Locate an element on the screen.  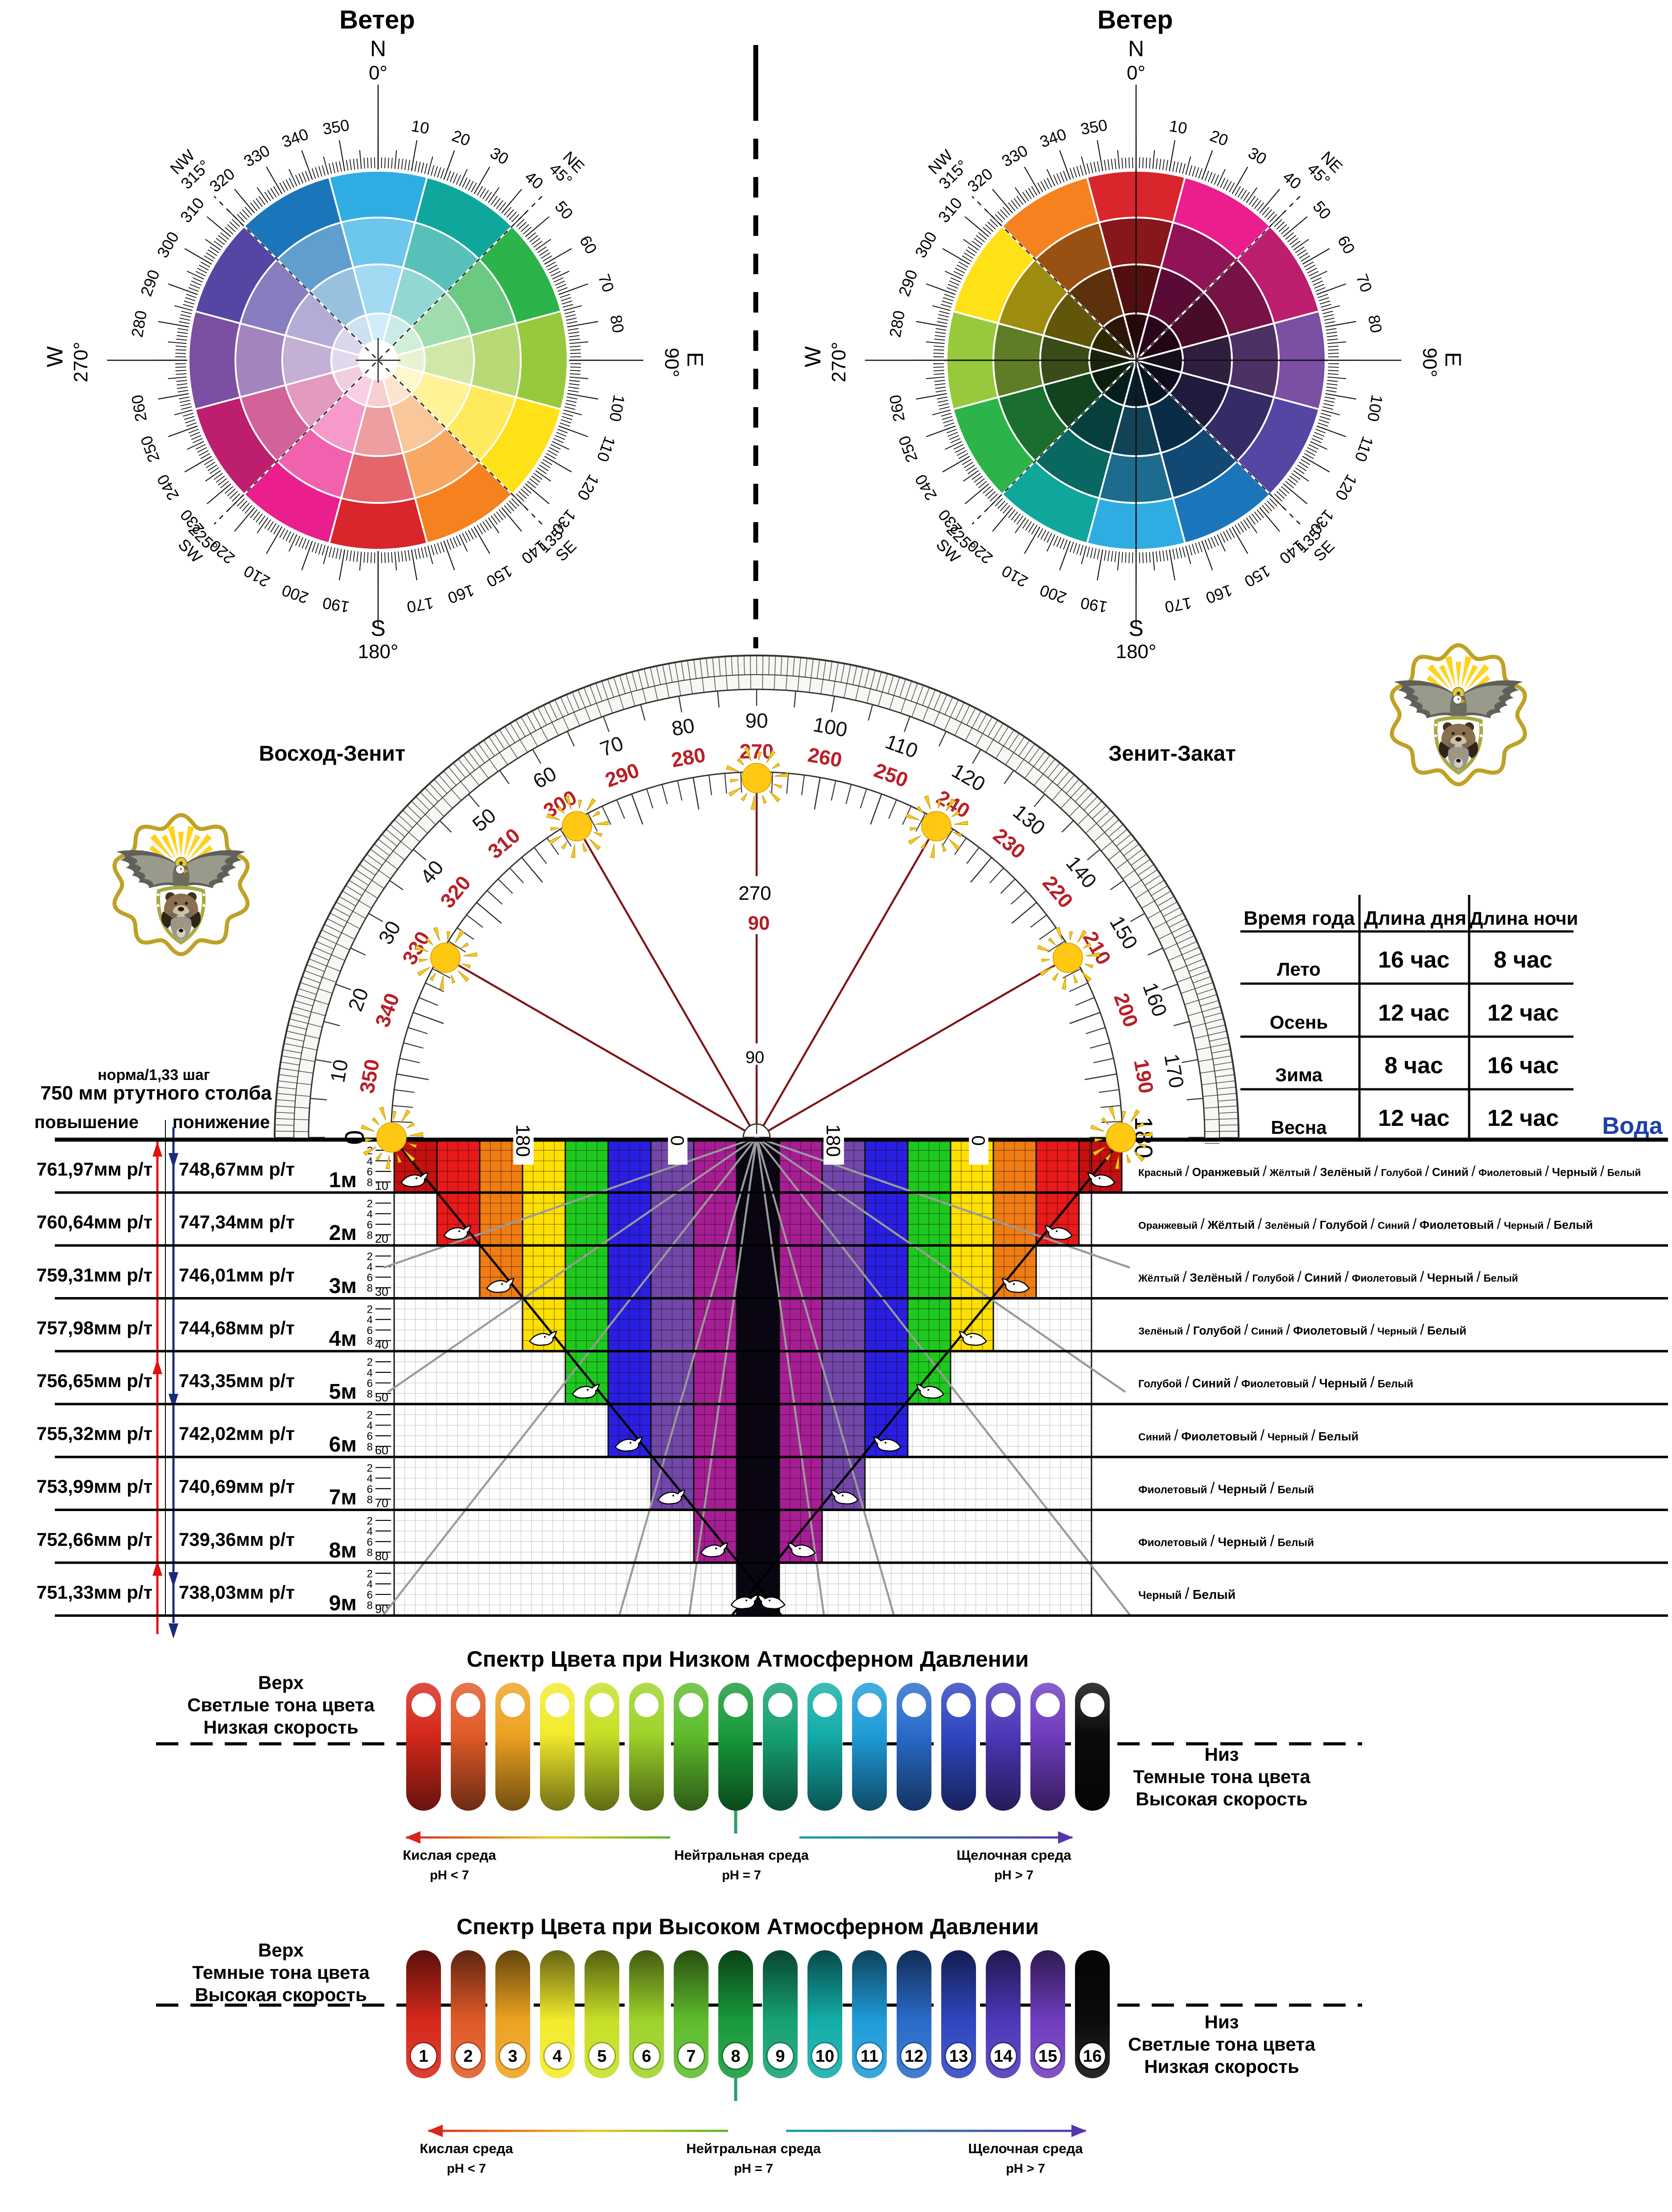
svg-text: Верх is located at coordinates (281, 1950).